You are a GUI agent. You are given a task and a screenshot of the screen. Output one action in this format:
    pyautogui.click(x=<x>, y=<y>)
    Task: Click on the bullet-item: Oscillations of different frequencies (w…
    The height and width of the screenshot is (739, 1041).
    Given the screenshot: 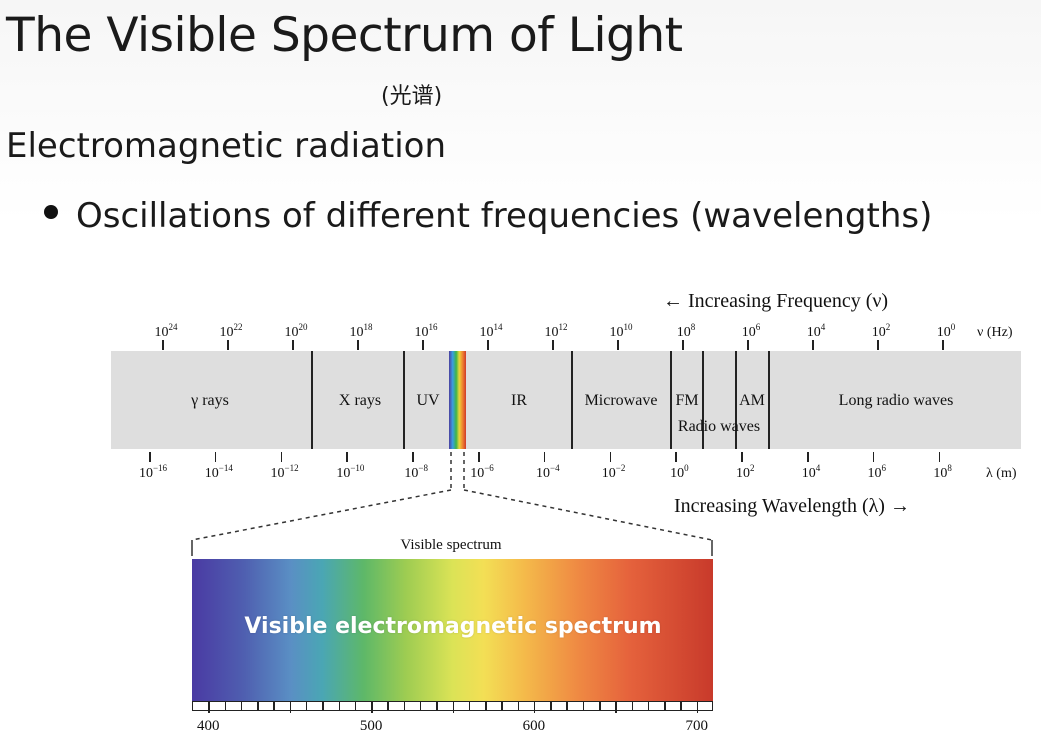 What is the action you would take?
    pyautogui.click(x=488, y=216)
    